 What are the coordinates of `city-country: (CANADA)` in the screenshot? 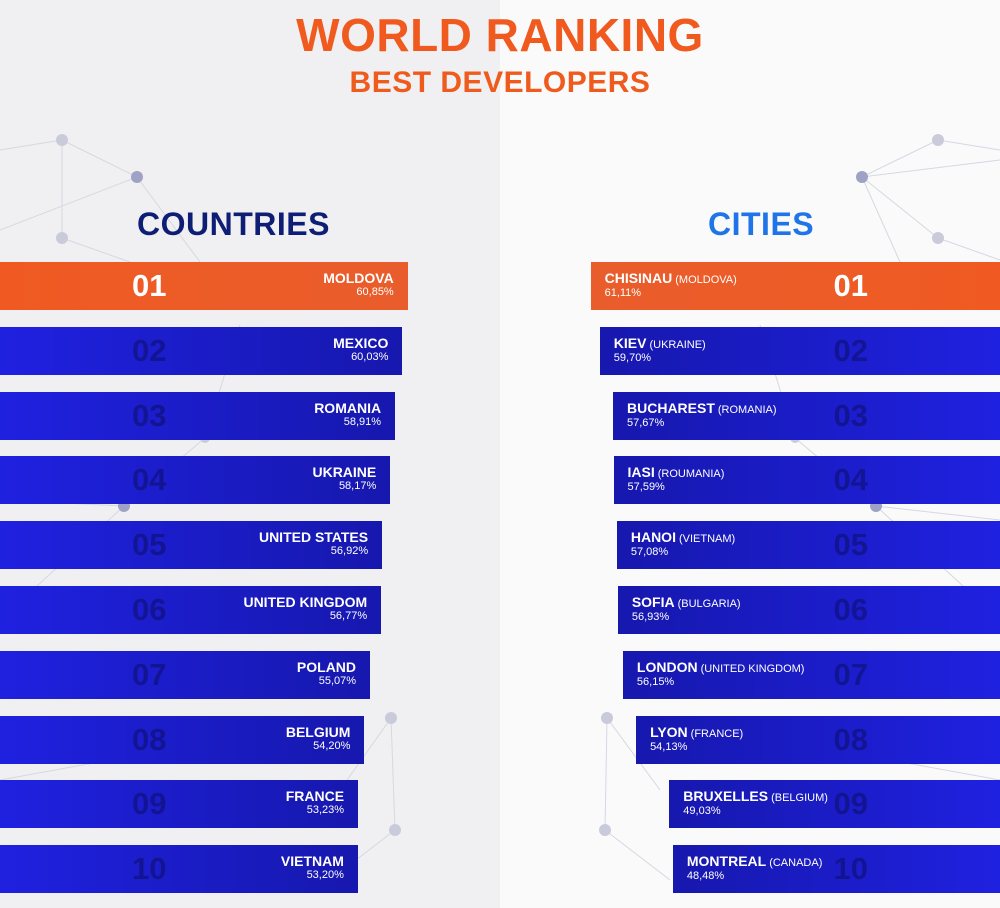 It's located at (796, 863).